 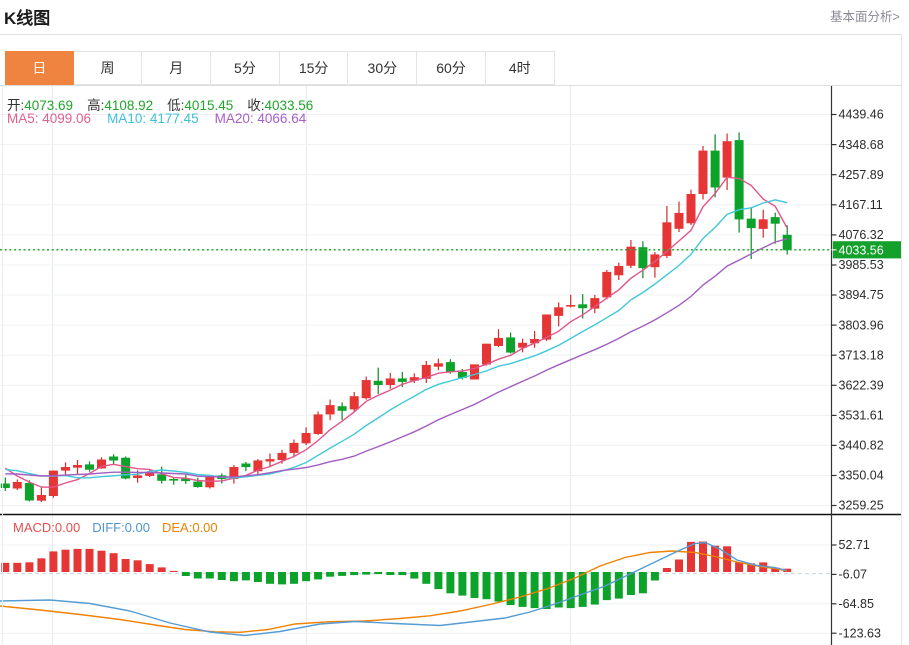 I want to click on svg-text: 3350.04, so click(x=861, y=476).